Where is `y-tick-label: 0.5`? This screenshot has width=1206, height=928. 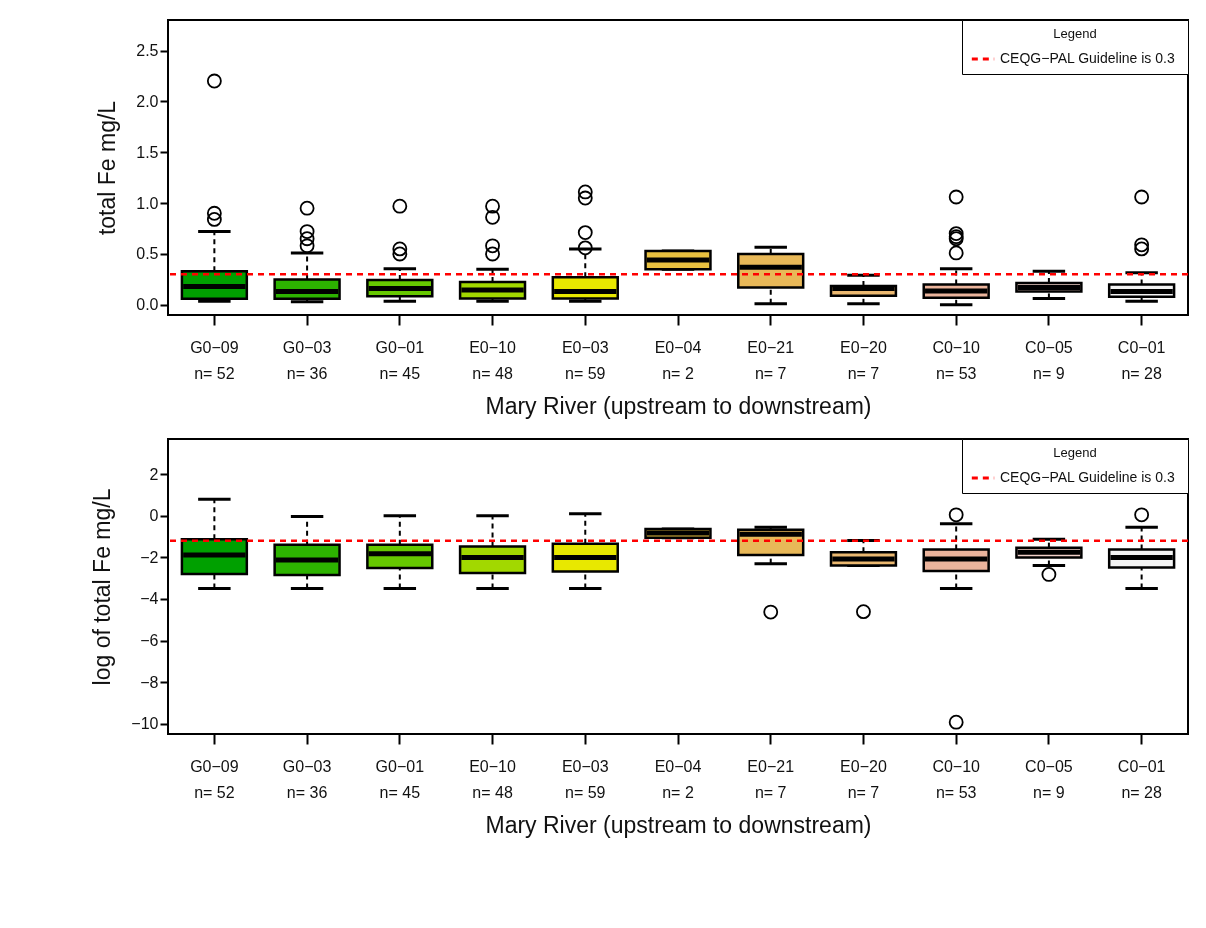 y-tick-label: 0.5 is located at coordinates (147, 254).